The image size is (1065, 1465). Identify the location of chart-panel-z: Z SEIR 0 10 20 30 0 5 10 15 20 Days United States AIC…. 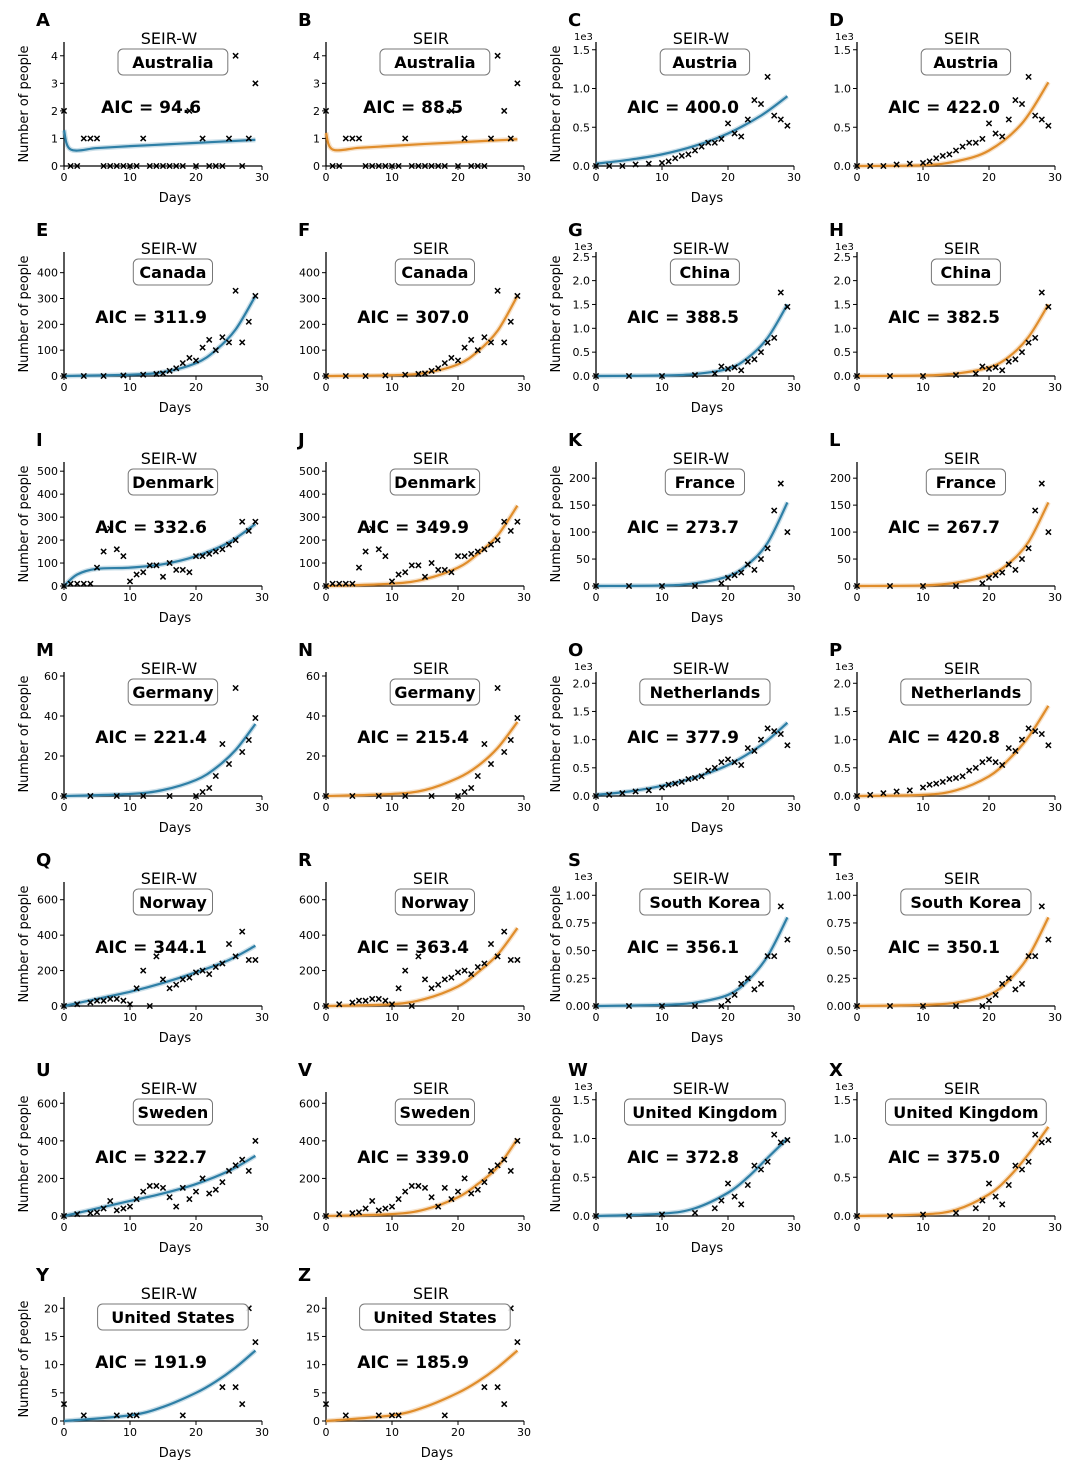
(396, 1360).